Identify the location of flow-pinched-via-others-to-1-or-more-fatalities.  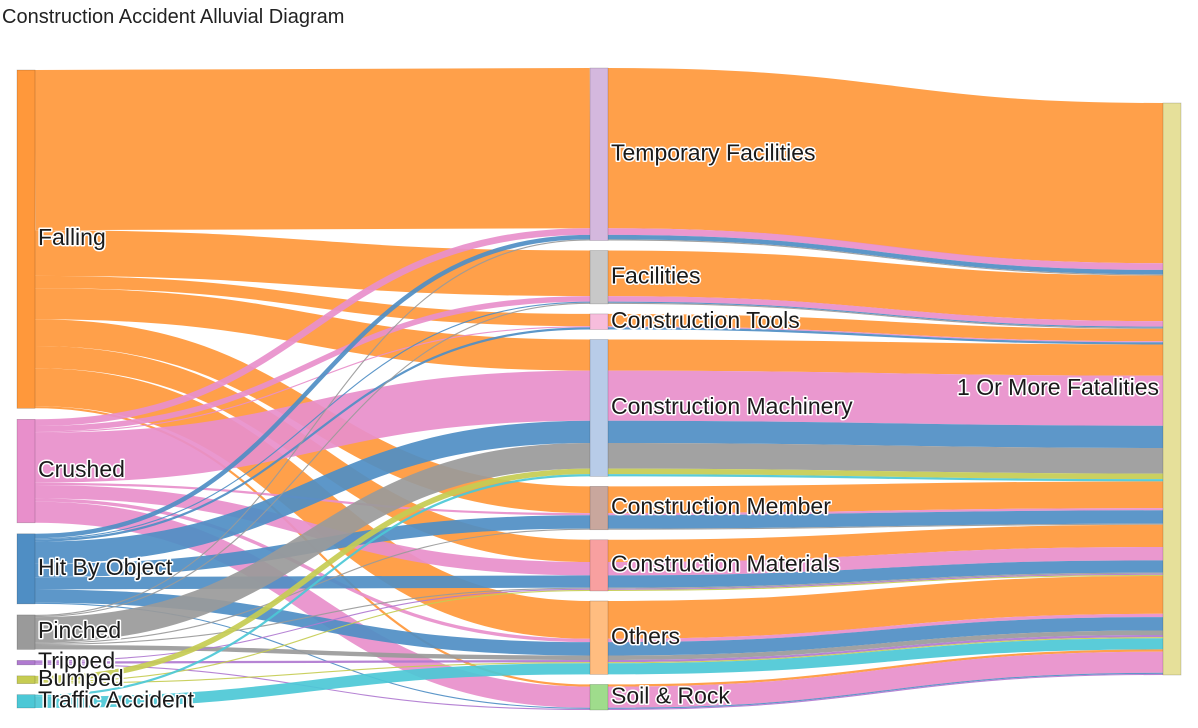
(885, 645).